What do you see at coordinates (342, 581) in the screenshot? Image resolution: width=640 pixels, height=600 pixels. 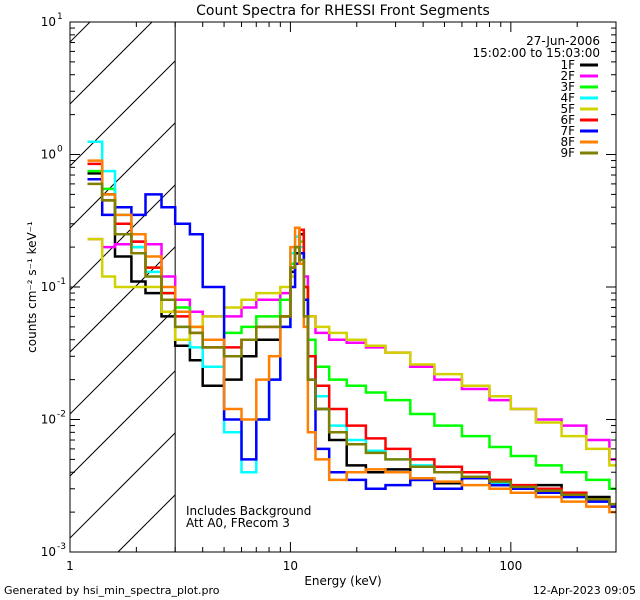 I see `x-axis-label: Energy (keV)` at bounding box center [342, 581].